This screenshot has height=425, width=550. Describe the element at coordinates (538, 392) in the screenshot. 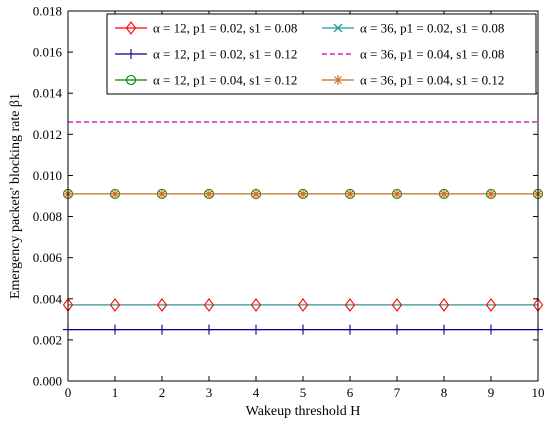

I see `x-tick-label: 10` at that location.